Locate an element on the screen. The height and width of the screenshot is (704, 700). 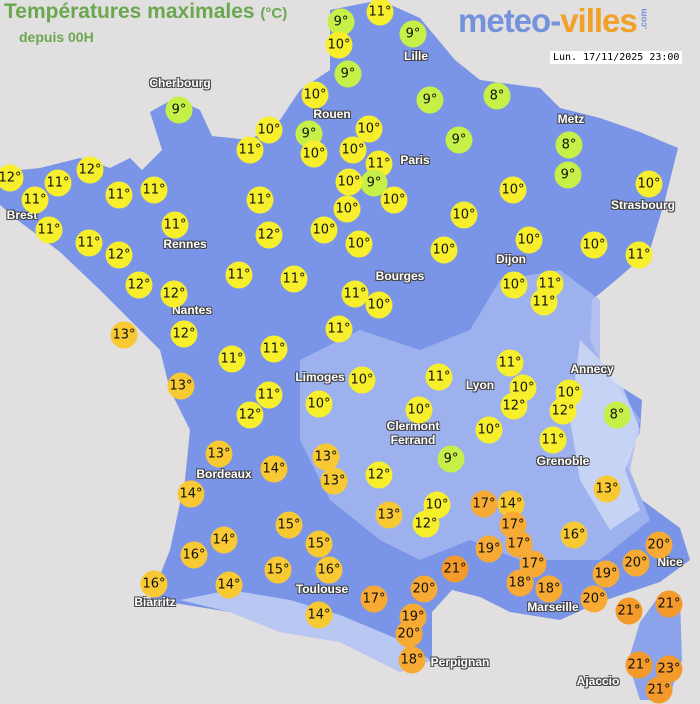
meteo-villes-logo: meteo-villes .com is located at coordinates (558, 21).